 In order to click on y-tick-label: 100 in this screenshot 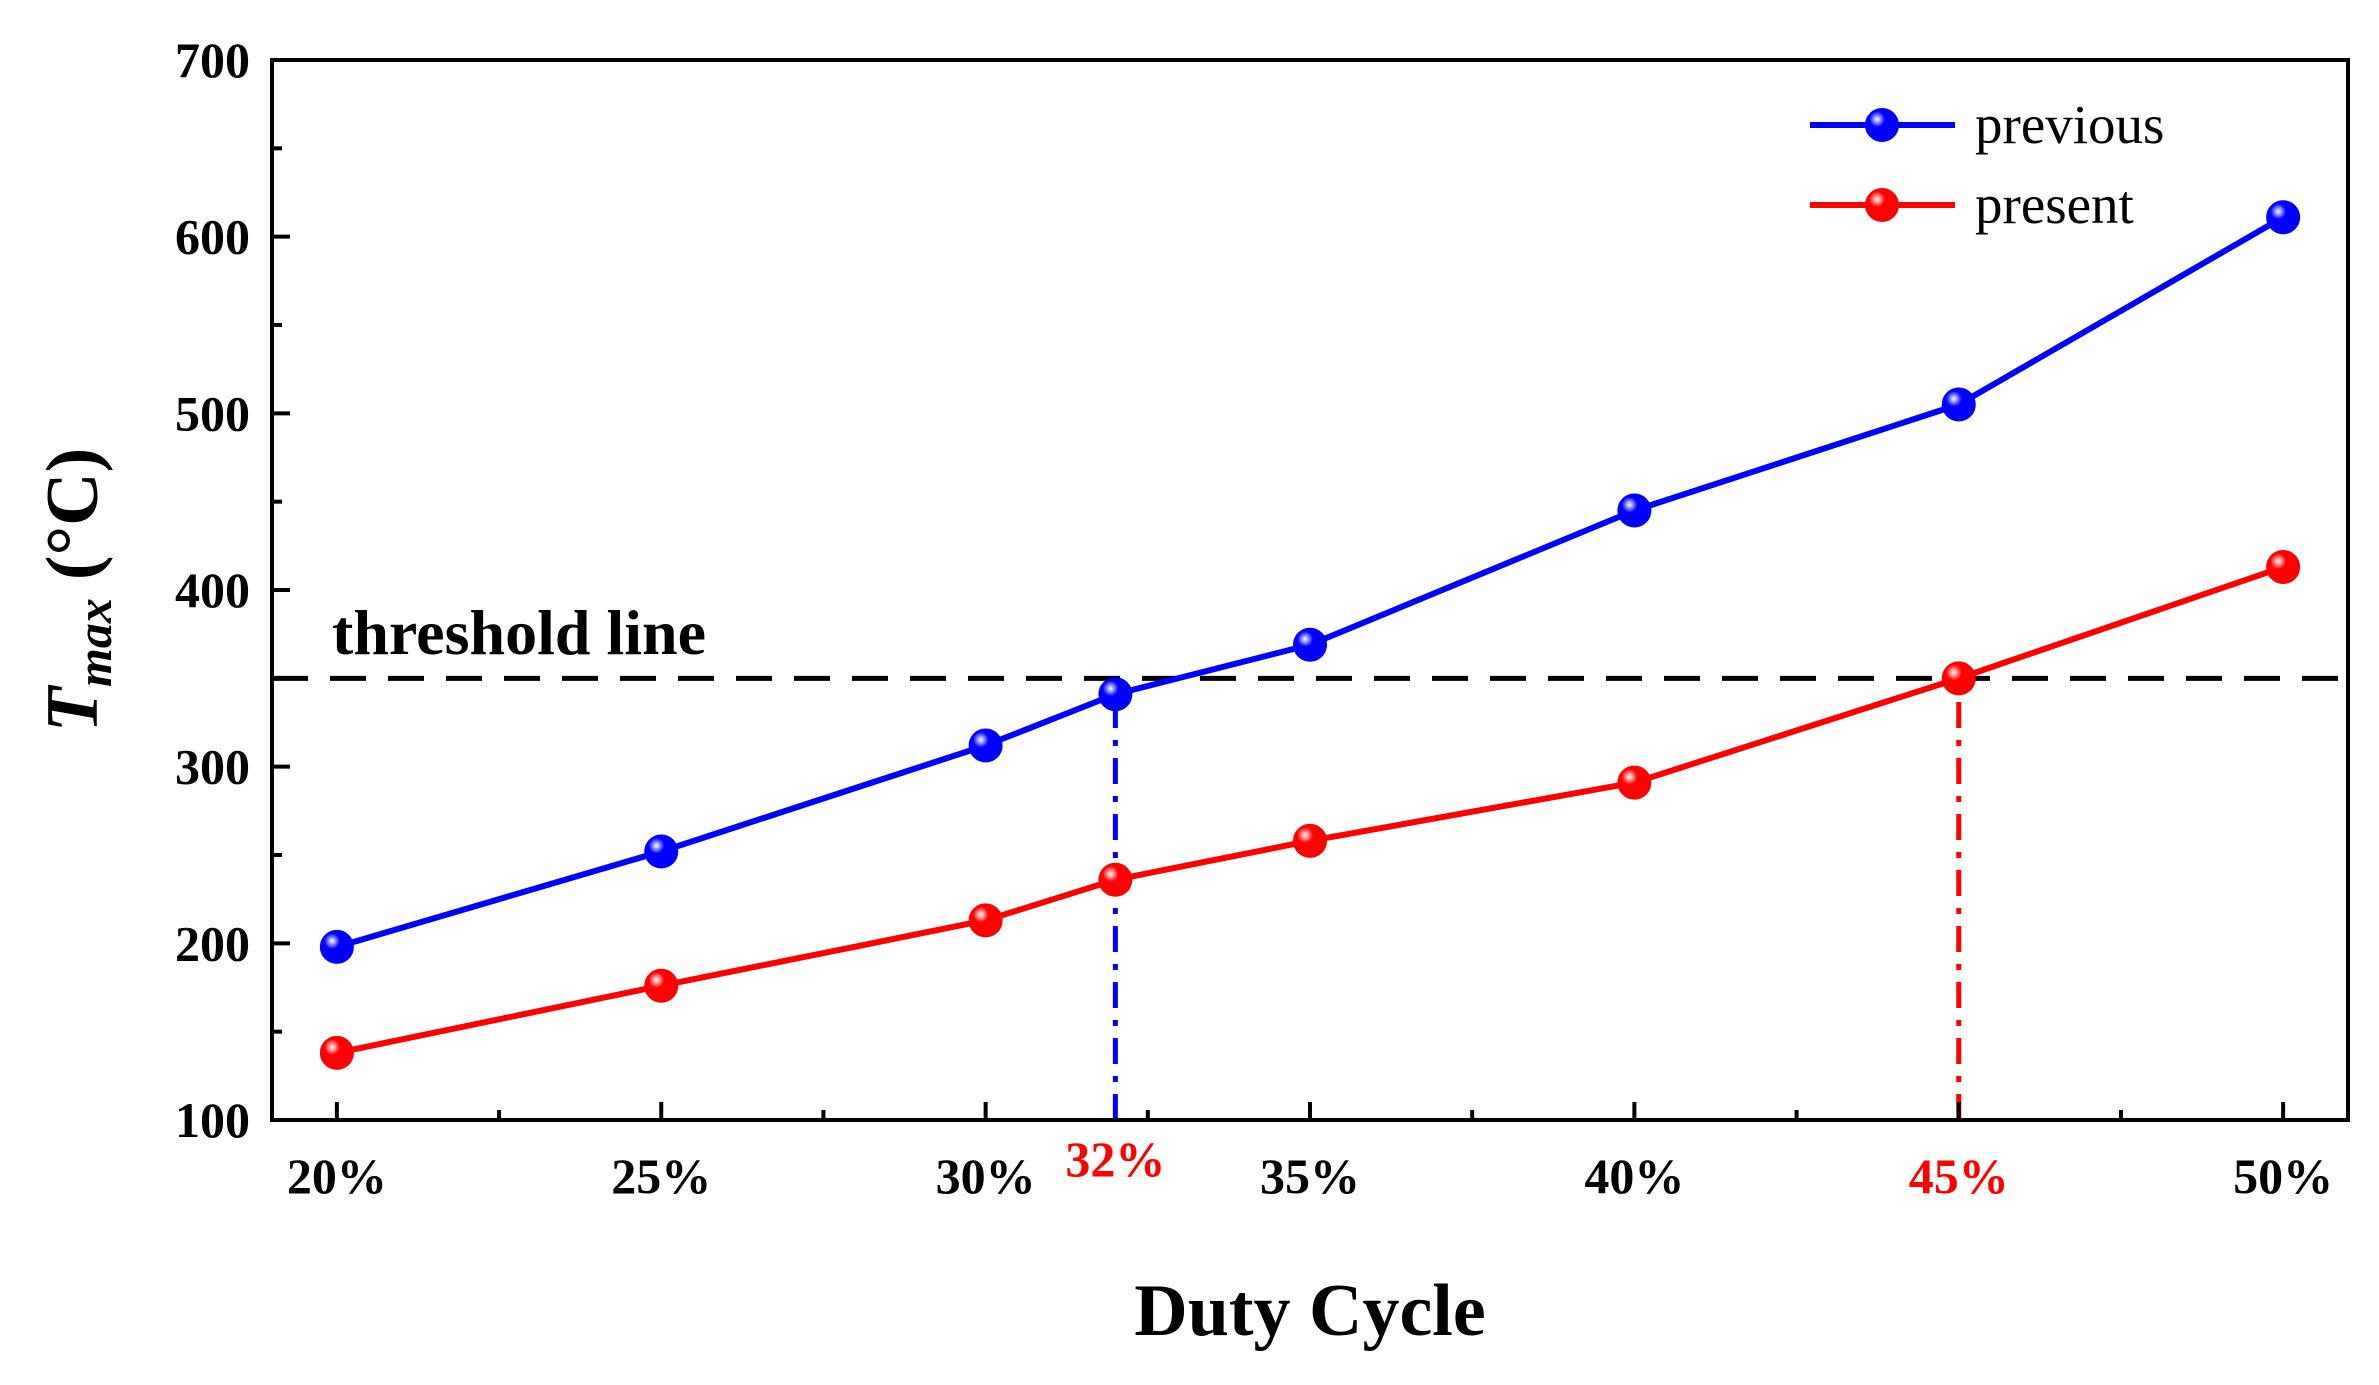, I will do `click(212, 1120)`.